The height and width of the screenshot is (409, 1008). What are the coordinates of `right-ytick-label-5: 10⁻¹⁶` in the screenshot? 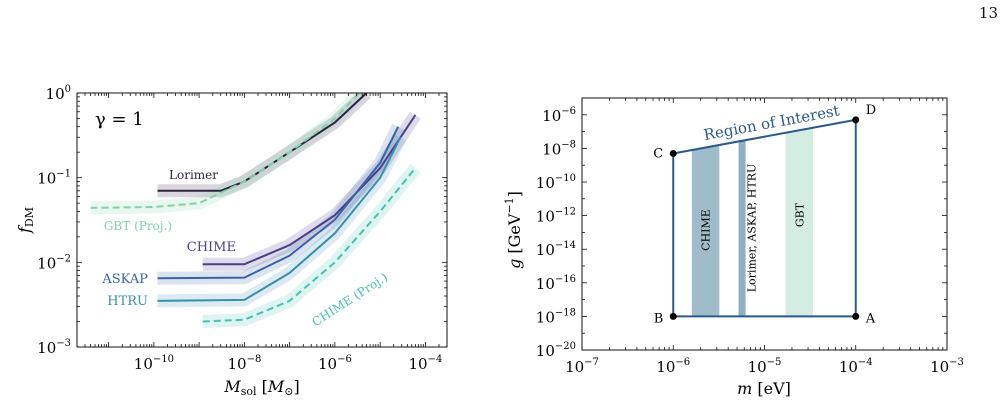 It's located at (556, 283).